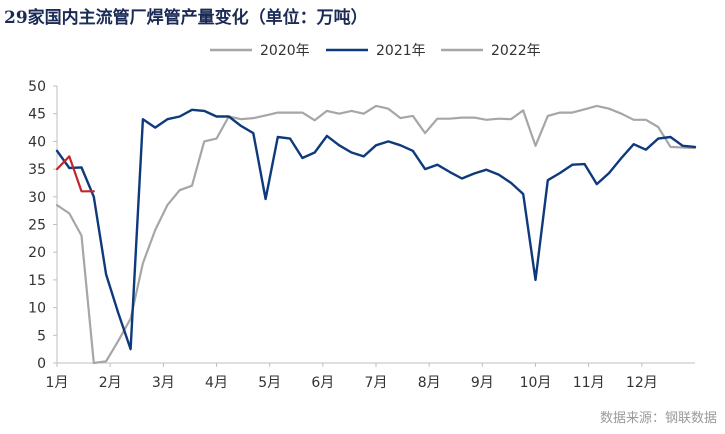  What do you see at coordinates (642, 383) in the screenshot?
I see `x-tick-label: 12月` at bounding box center [642, 383].